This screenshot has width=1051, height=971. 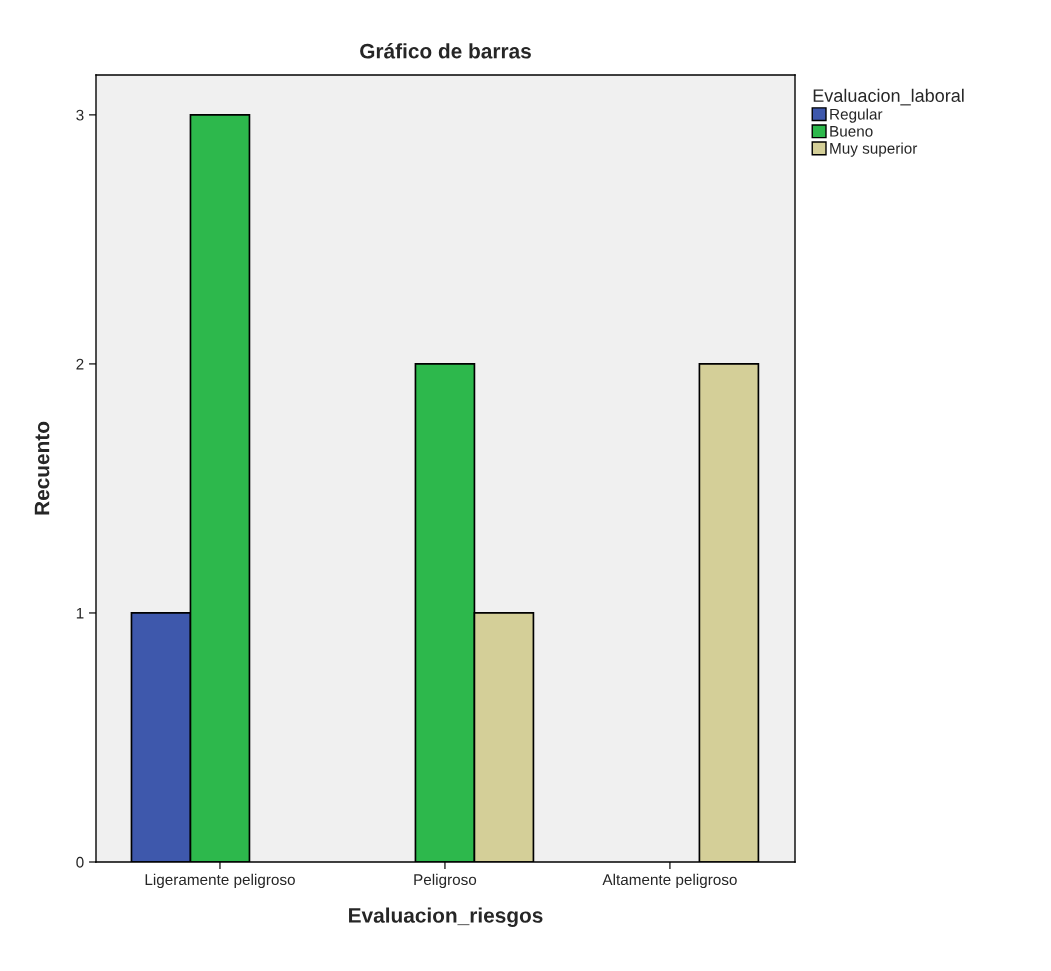 I want to click on x-tick-label: Ligeramente peligroso, so click(x=220, y=881).